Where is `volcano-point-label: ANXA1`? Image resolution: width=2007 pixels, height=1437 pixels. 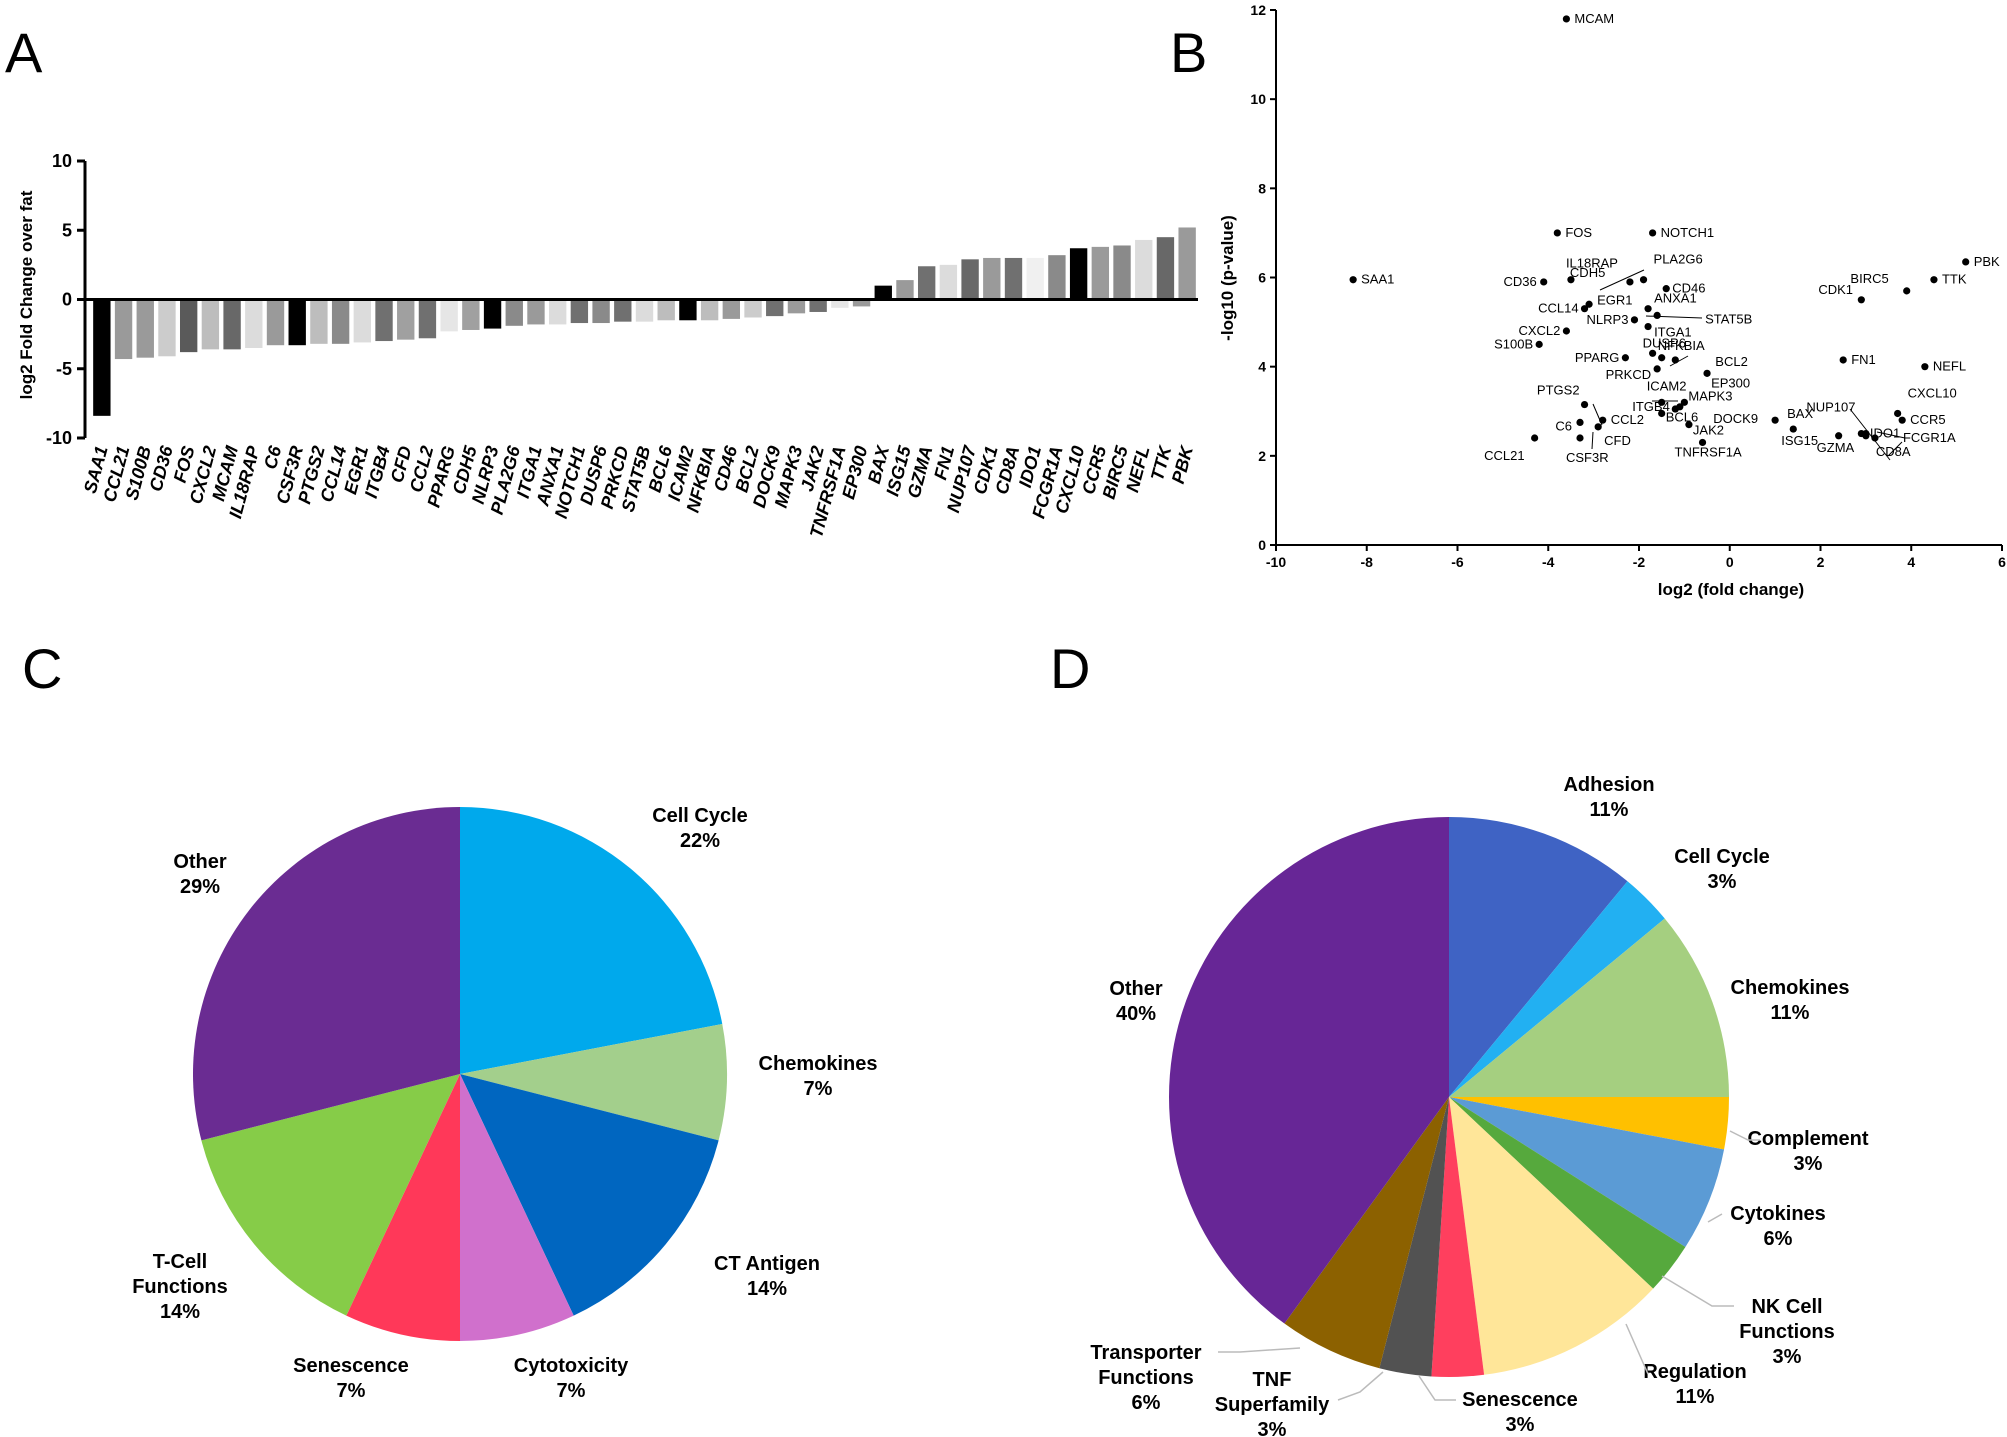
volcano-point-label: ANXA1 is located at coordinates (1675, 298).